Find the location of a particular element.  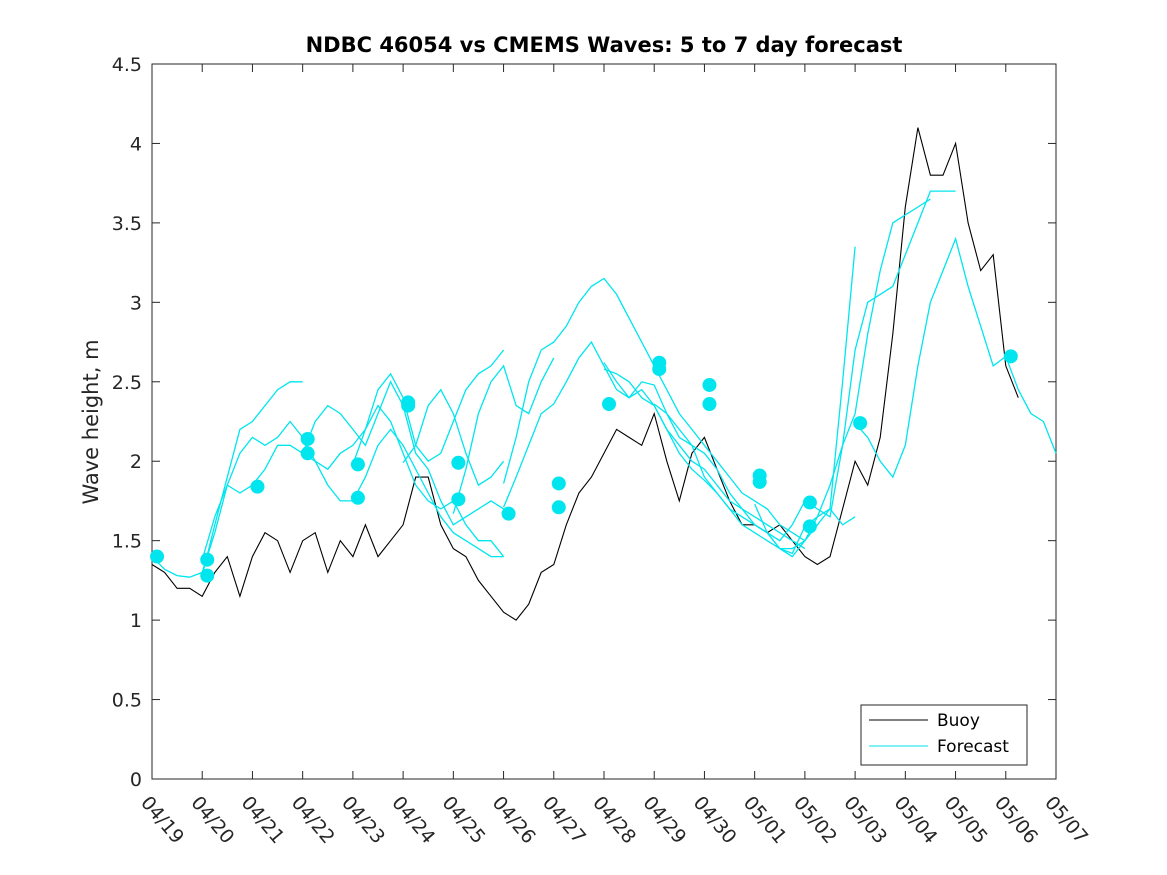

y-tick-label: 0 is located at coordinates (136, 780).